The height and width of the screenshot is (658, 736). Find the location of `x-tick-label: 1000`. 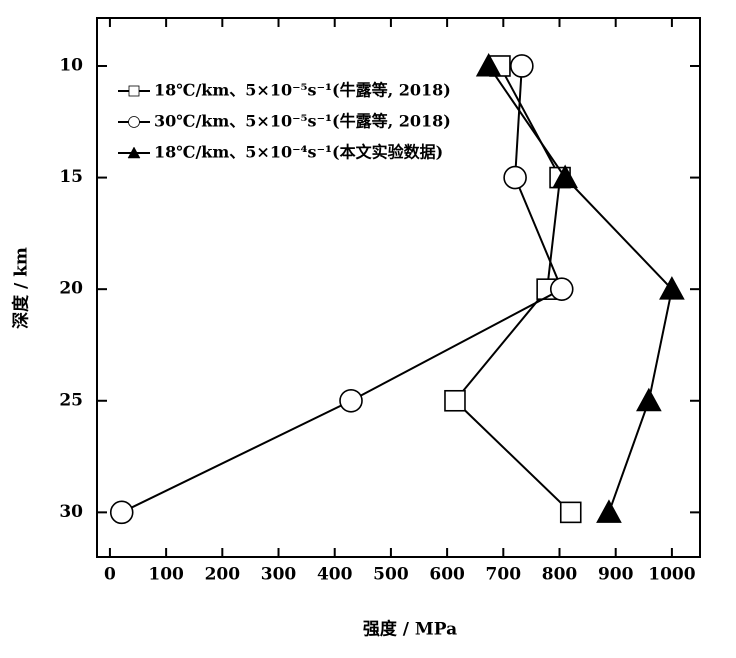

x-tick-label: 1000 is located at coordinates (671, 575).